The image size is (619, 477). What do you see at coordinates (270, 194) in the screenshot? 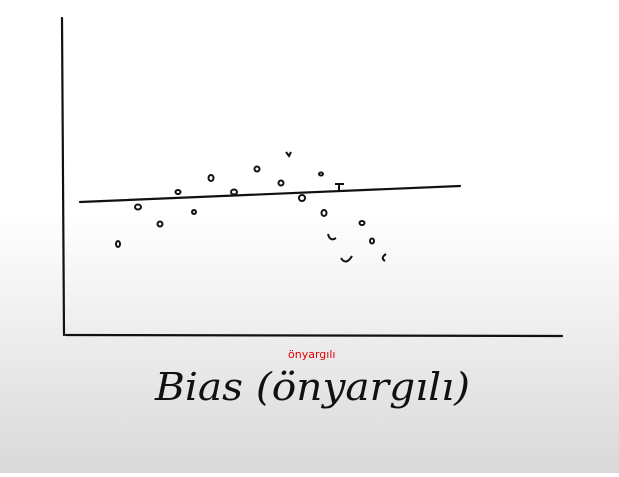
I see `fit-line` at bounding box center [270, 194].